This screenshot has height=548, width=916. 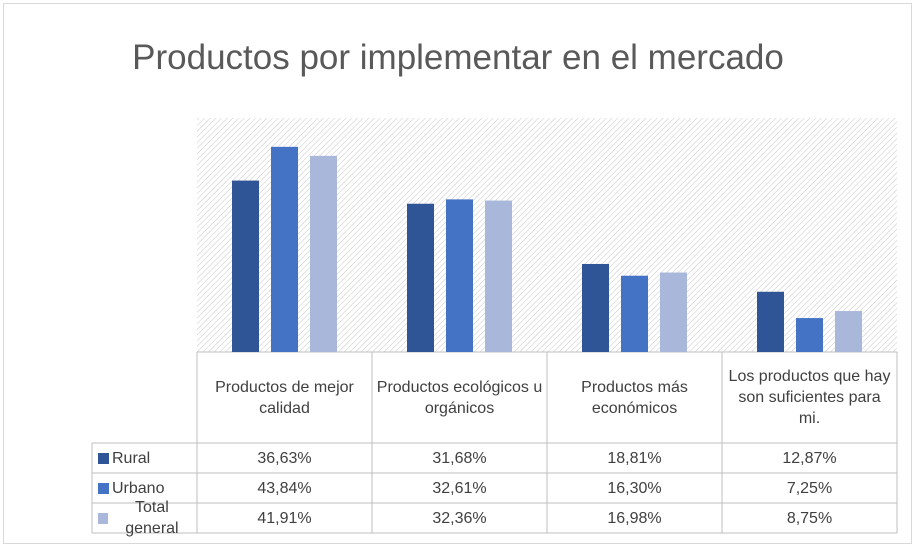 I want to click on data-label: 12,87%, so click(x=809, y=458).